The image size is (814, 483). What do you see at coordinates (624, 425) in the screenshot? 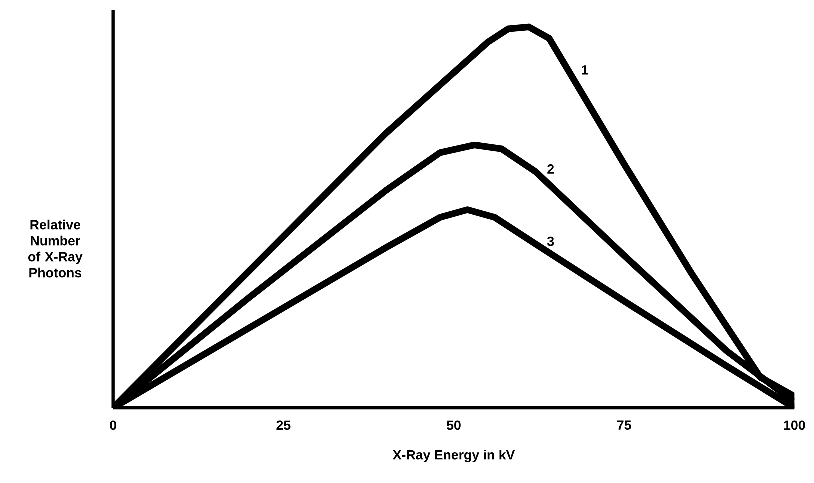
I see `x-tick-label: 75` at bounding box center [624, 425].